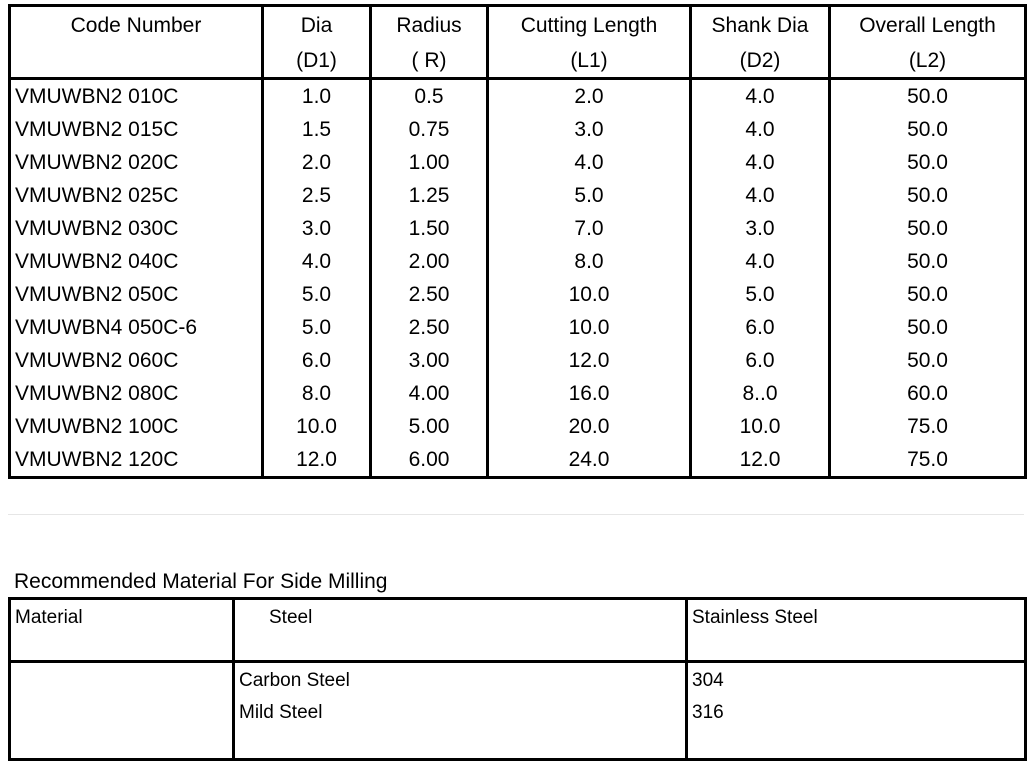 The width and height of the screenshot is (1029, 761). What do you see at coordinates (121, 630) in the screenshot?
I see `materials-header-material: Material` at bounding box center [121, 630].